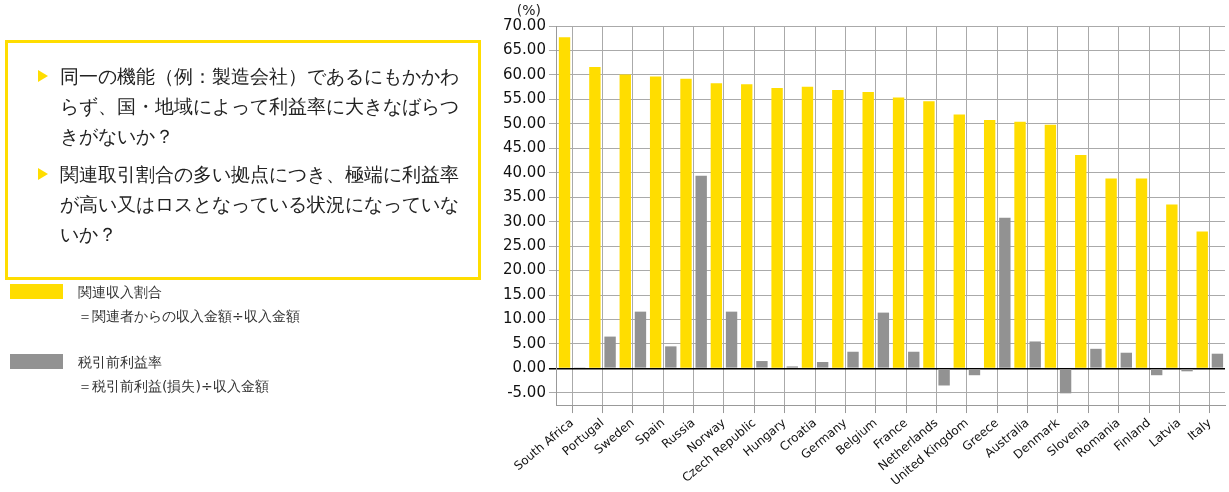 Image resolution: width=1229 pixels, height=492 pixels. Describe the element at coordinates (120, 362) in the screenshot. I see `legend-label: 税引前利益率` at that location.